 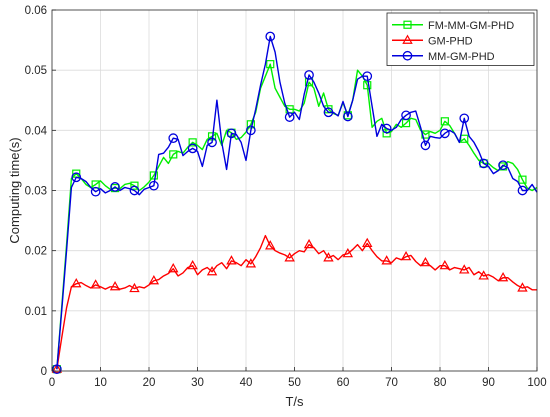 What do you see at coordinates (488, 383) in the screenshot?
I see `x-tick-label: 90` at bounding box center [488, 383].